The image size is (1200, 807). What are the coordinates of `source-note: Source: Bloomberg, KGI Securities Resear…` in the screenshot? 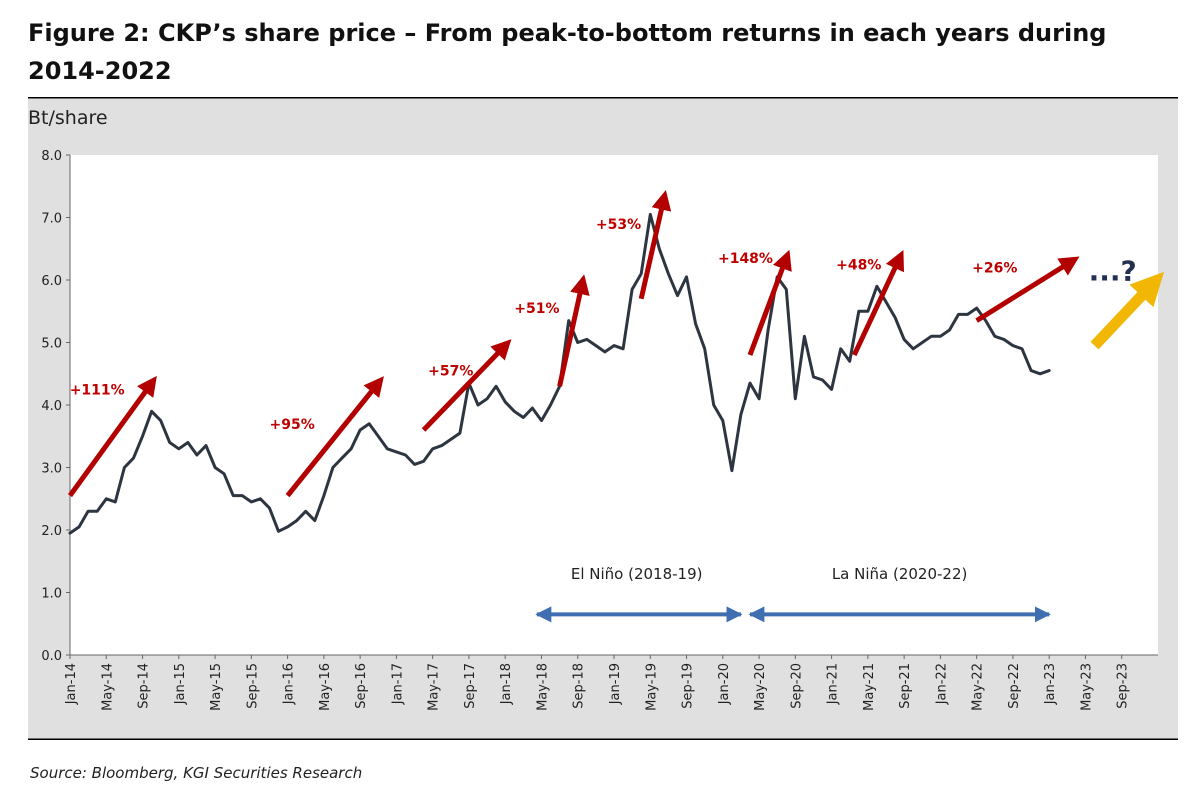 It's located at (196, 773).